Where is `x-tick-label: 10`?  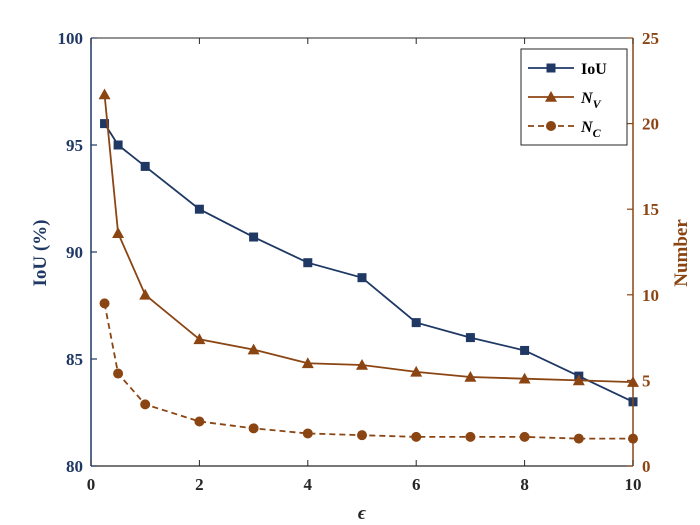
x-tick-label: 10 is located at coordinates (633, 484).